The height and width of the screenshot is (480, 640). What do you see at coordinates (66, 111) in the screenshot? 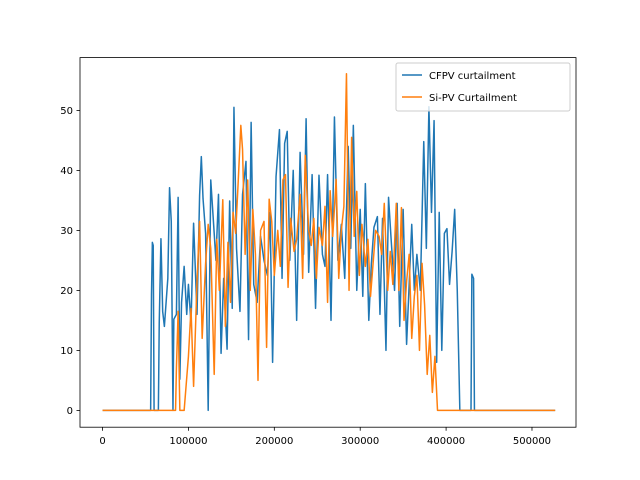
I see `y-tick-label: 50` at bounding box center [66, 111].